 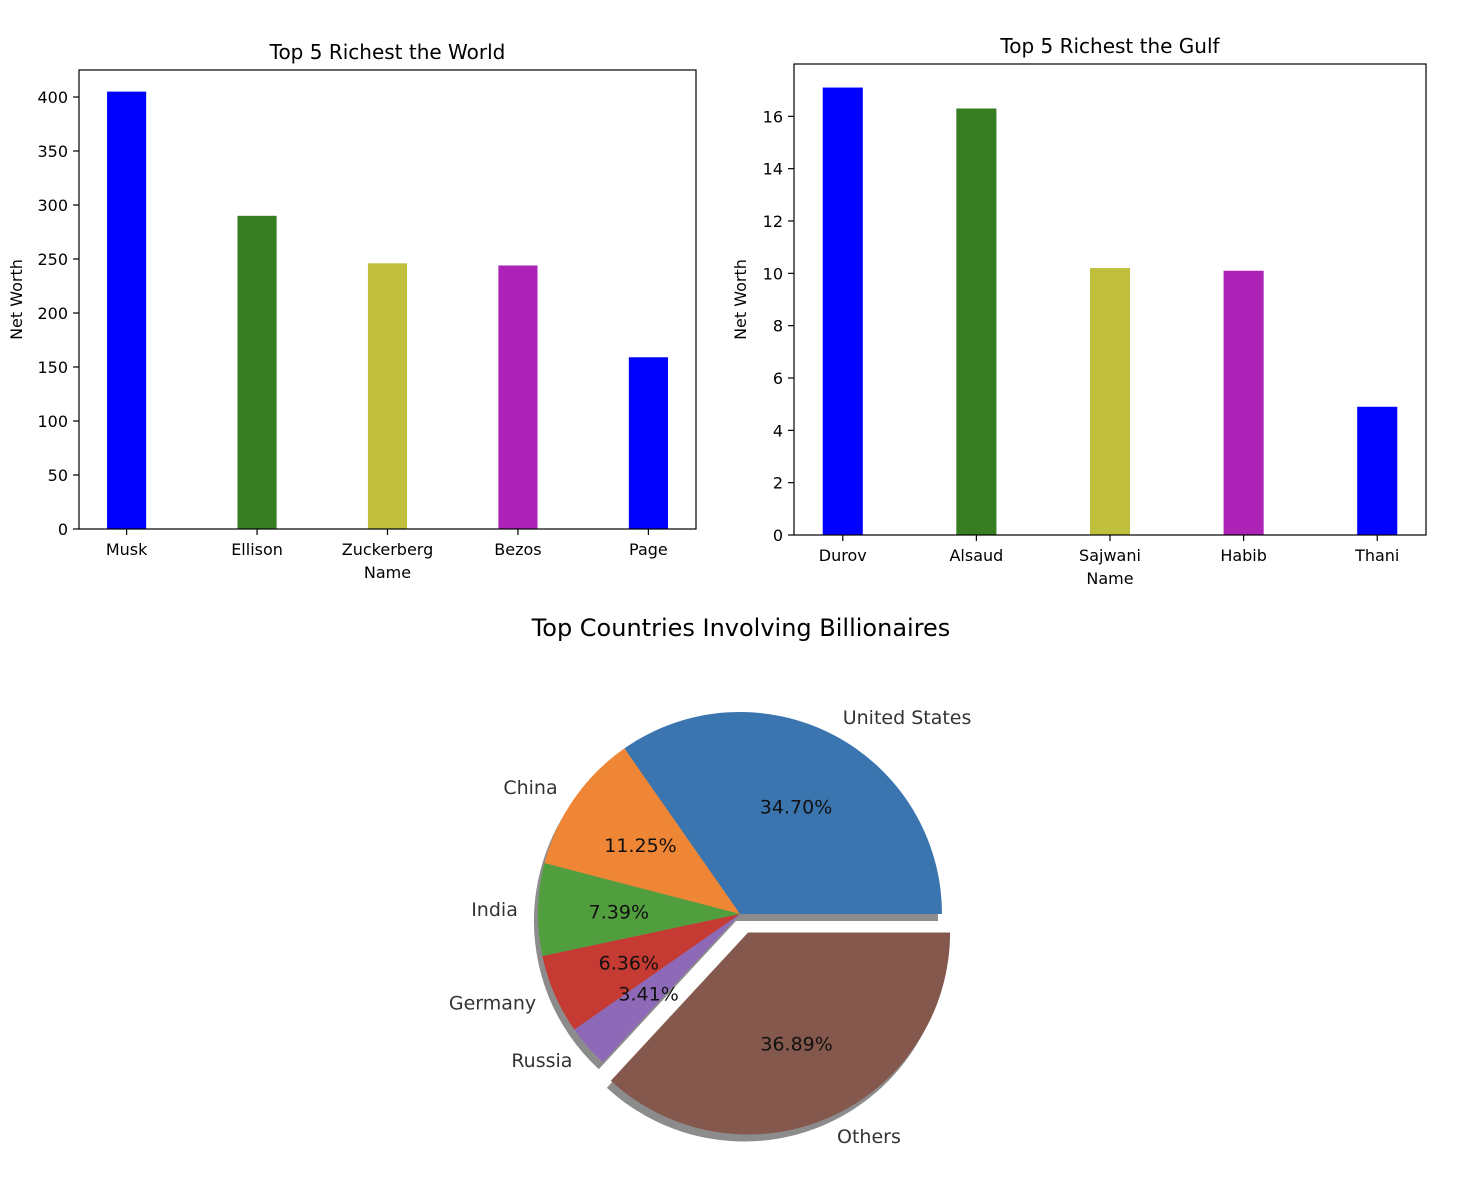 I want to click on pie-pct-label: 7.39%, so click(x=619, y=912).